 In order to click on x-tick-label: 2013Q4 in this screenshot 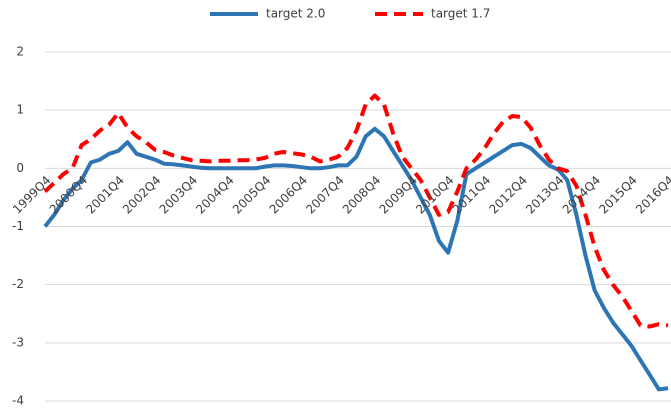, I will do `click(545, 195)`.